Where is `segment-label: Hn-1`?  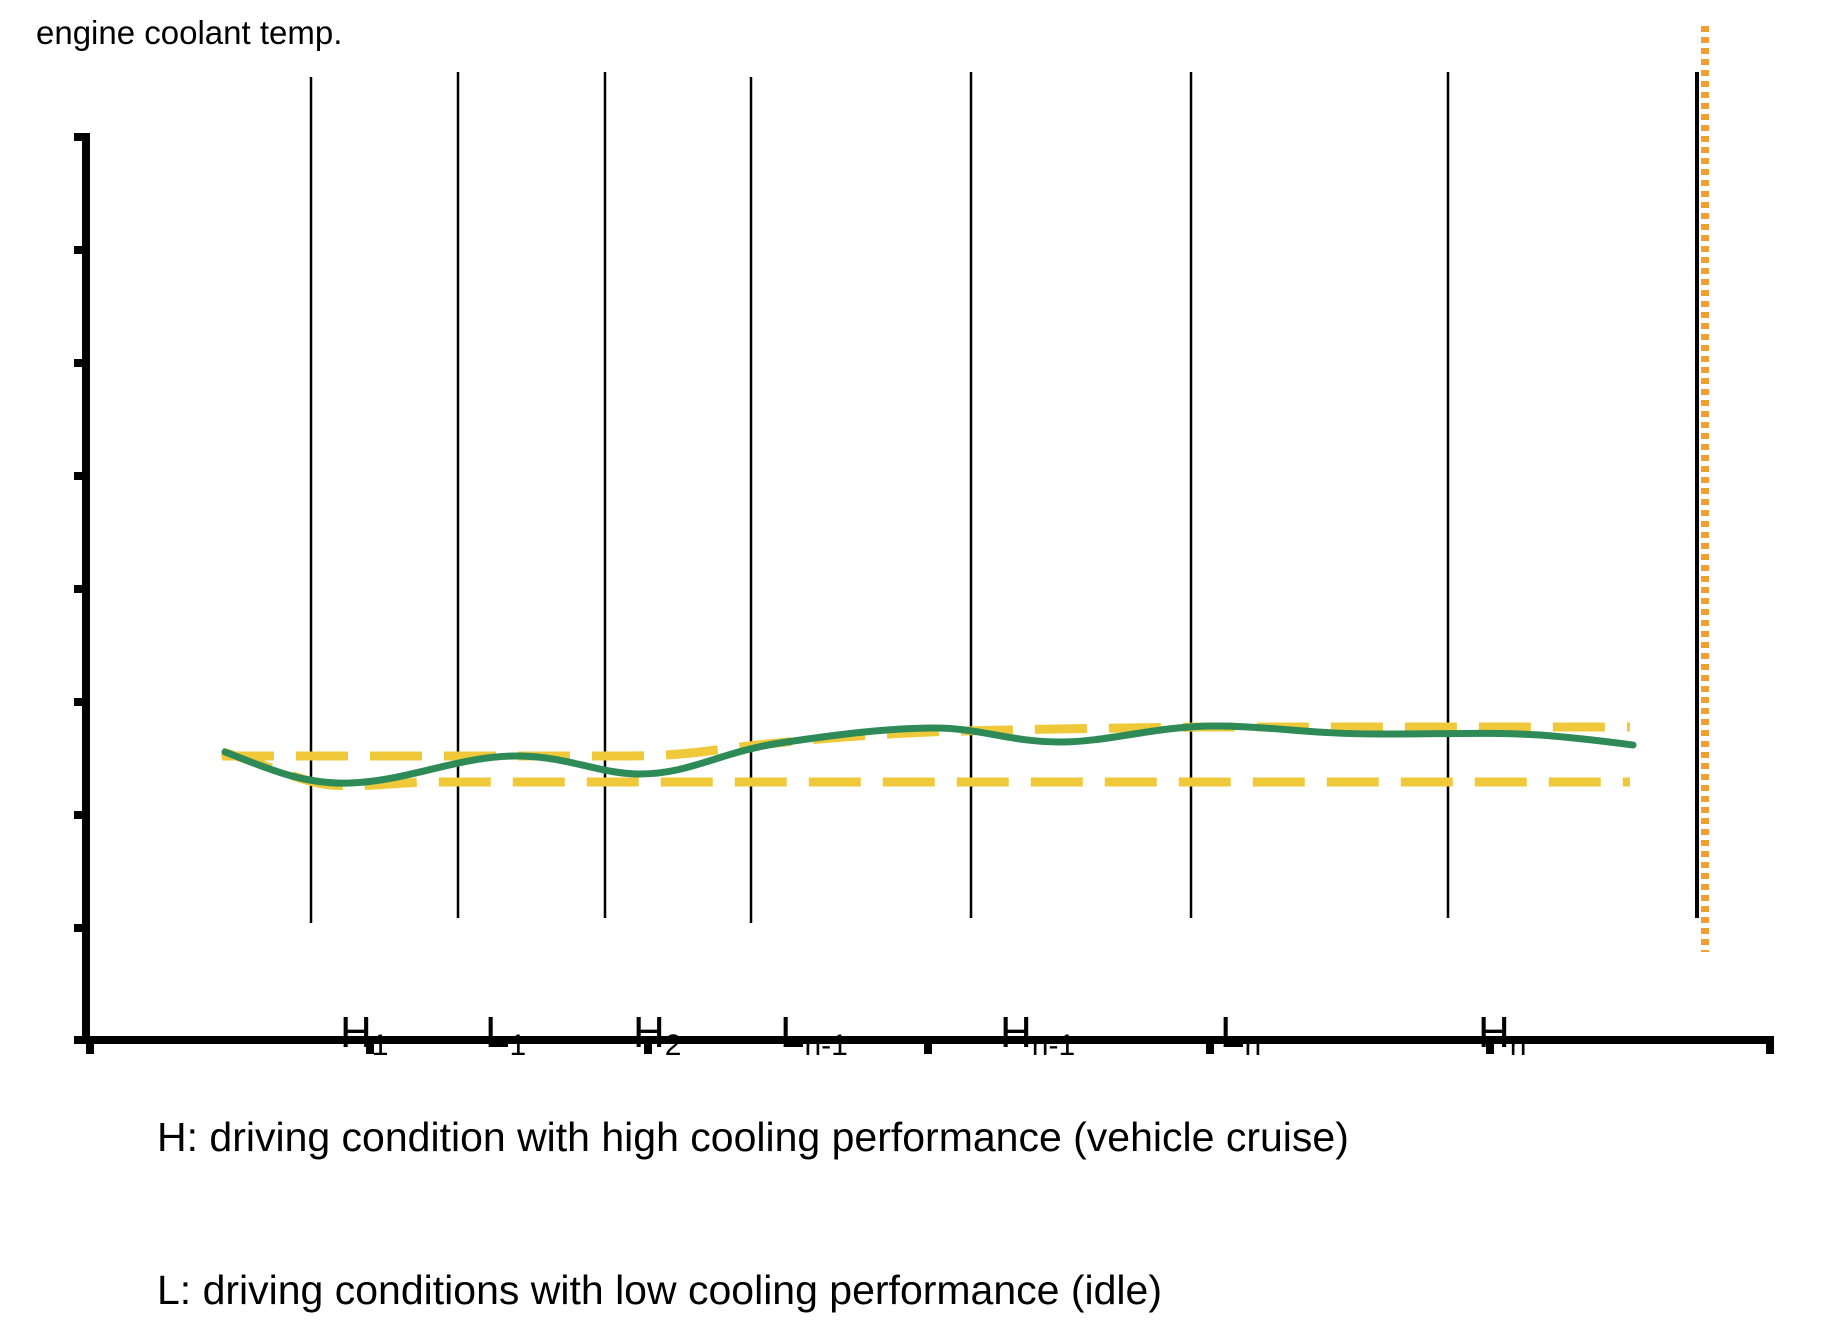
segment-label: Hn-1 is located at coordinates (1037, 1035).